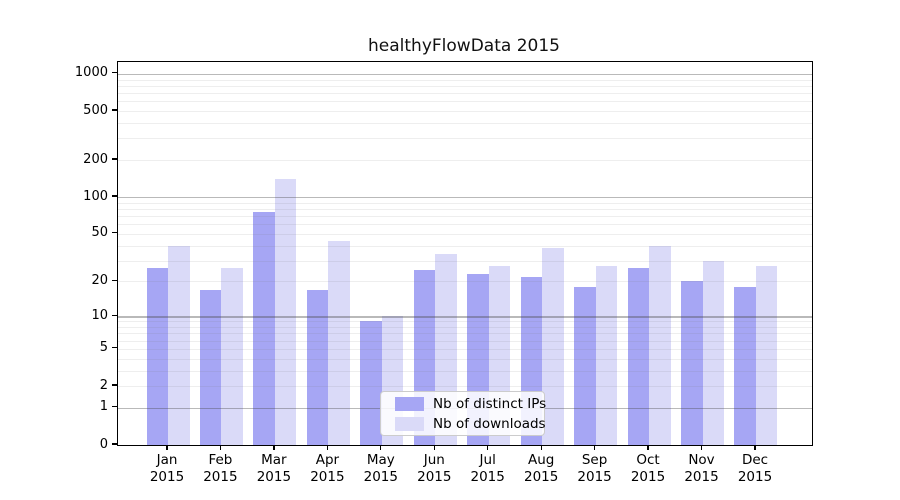 The height and width of the screenshot is (500, 900). What do you see at coordinates (371, 383) in the screenshot?
I see `bar-distinct-ips-may` at bounding box center [371, 383].